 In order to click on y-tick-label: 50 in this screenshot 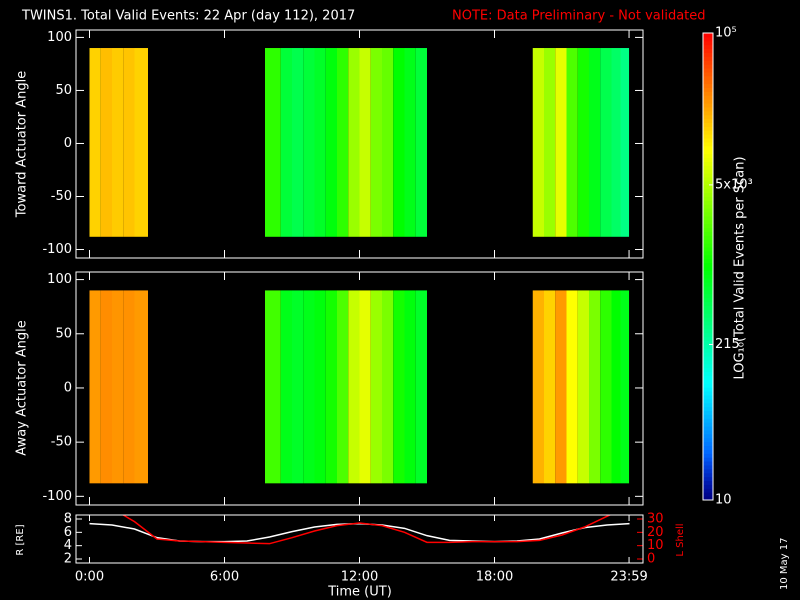, I will do `click(63, 90)`.